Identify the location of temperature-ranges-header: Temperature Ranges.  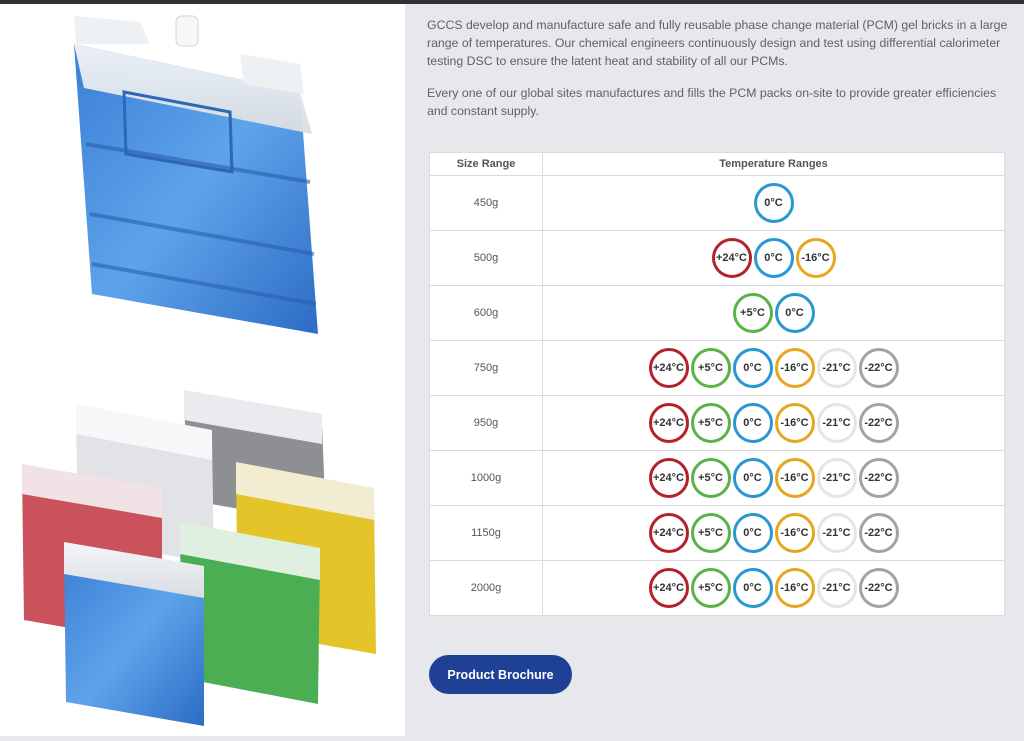
(773, 164).